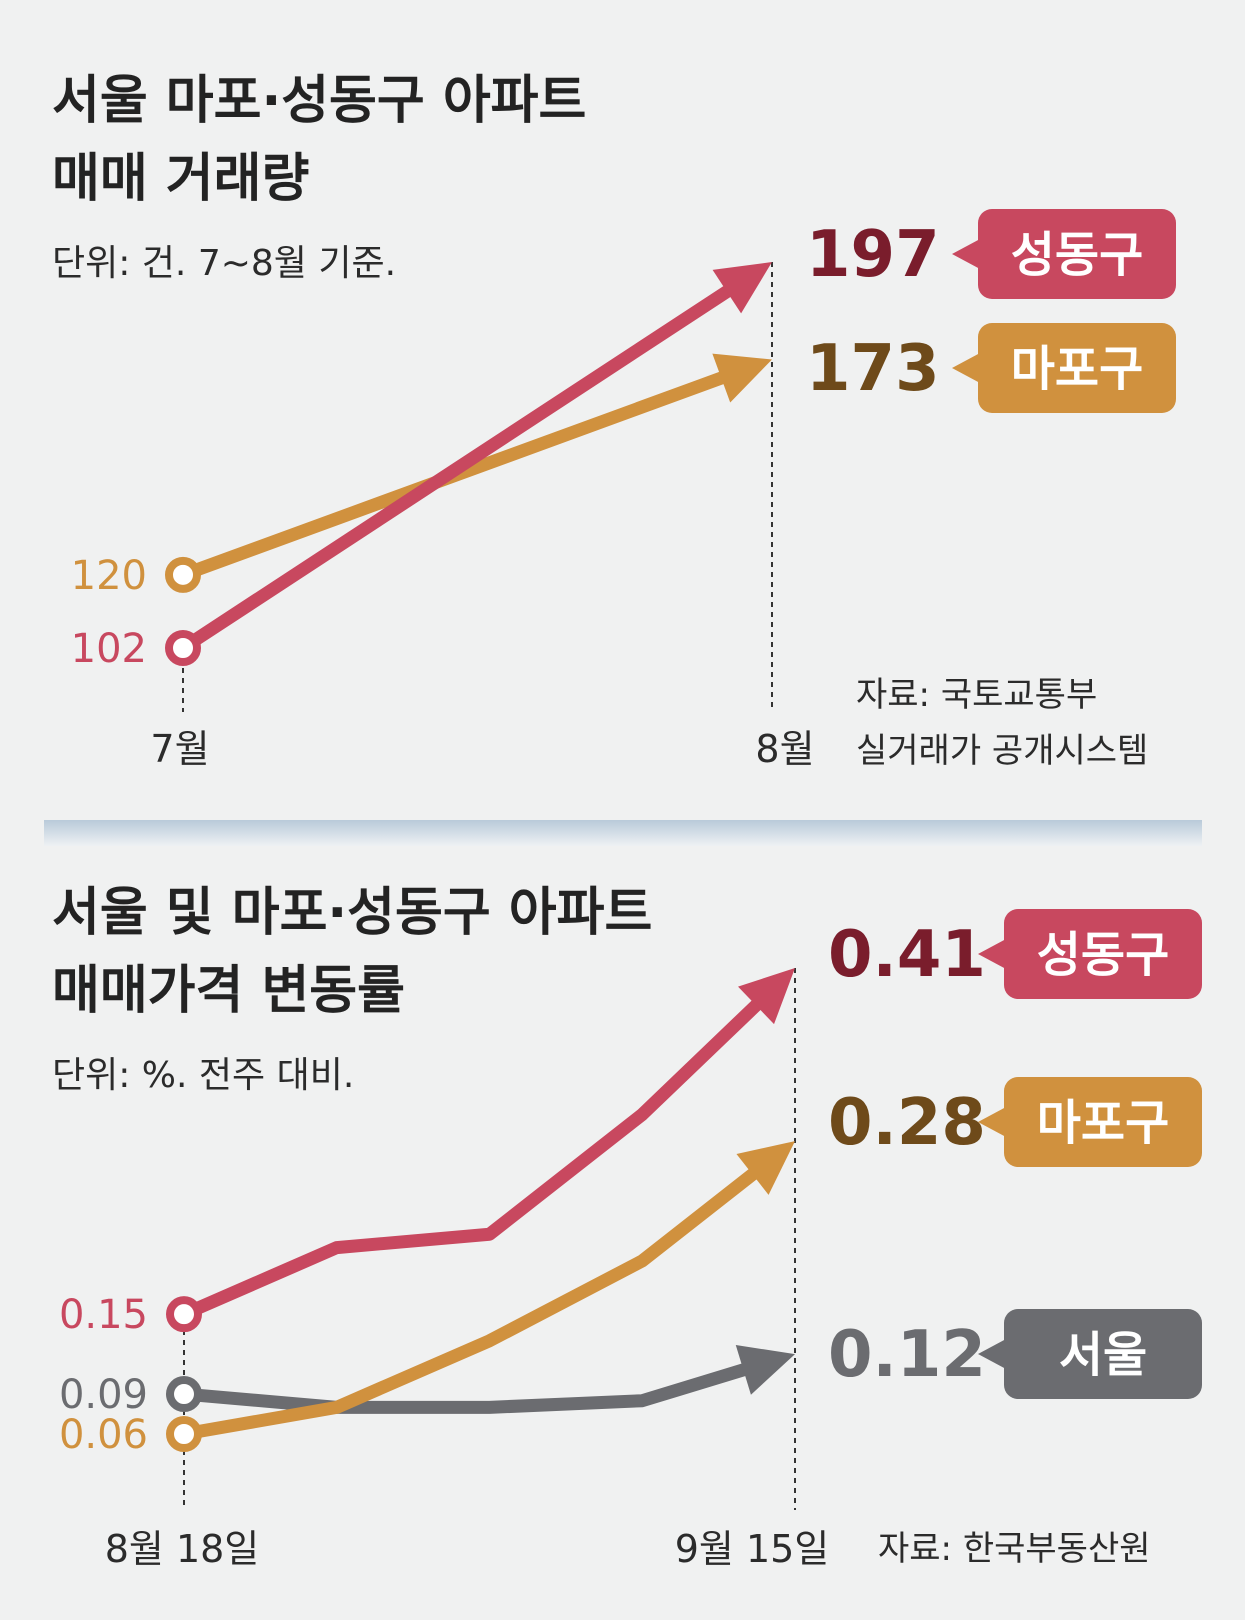  I want to click on chart2-source: 자료: 한국부동산원, so click(1014, 1549).